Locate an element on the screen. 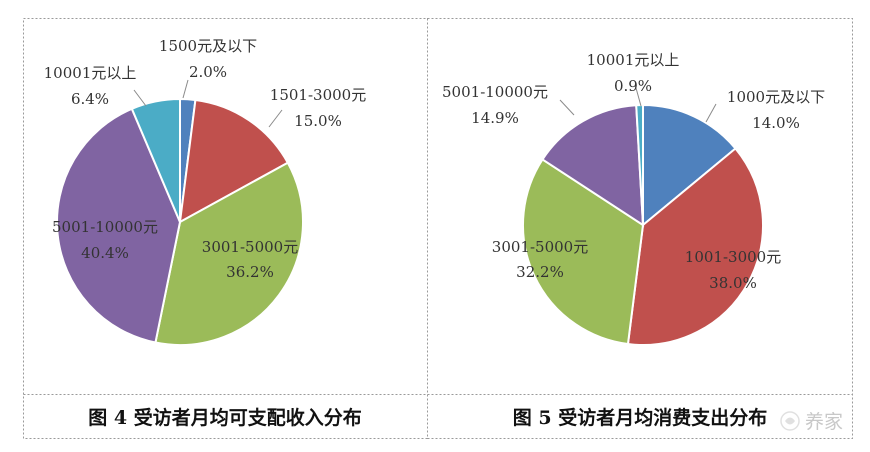 Image resolution: width=870 pixels, height=452 pixels. income-chart-title: 图 4 受访者月均可支配收入分布 is located at coordinates (224, 417).